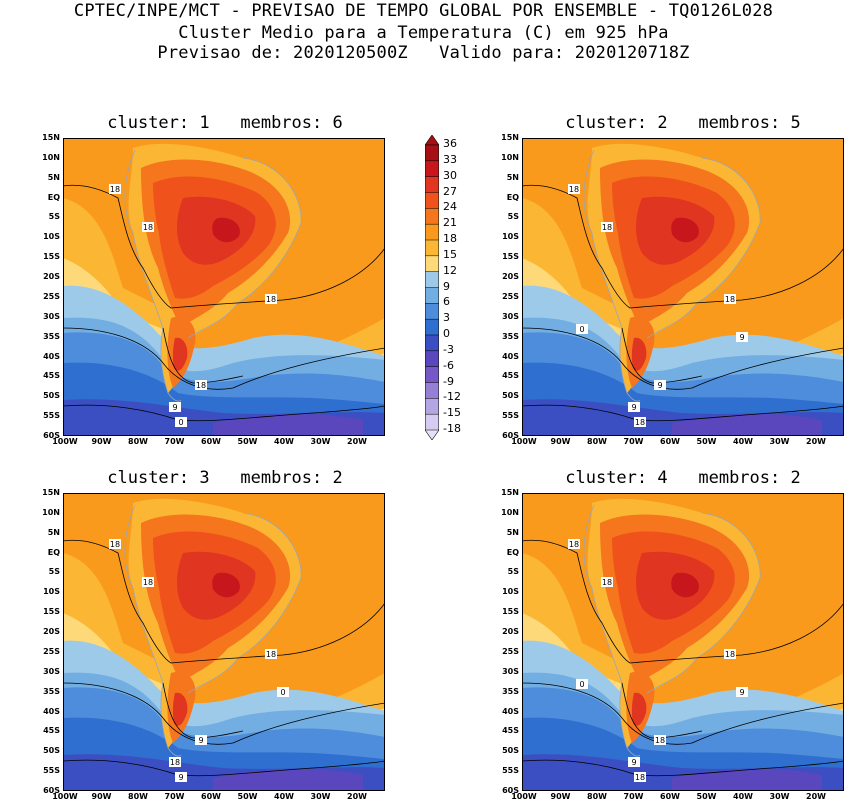 This screenshot has width=847, height=803. Describe the element at coordinates (450, 143) in the screenshot. I see `colorbar-label: 36` at that location.